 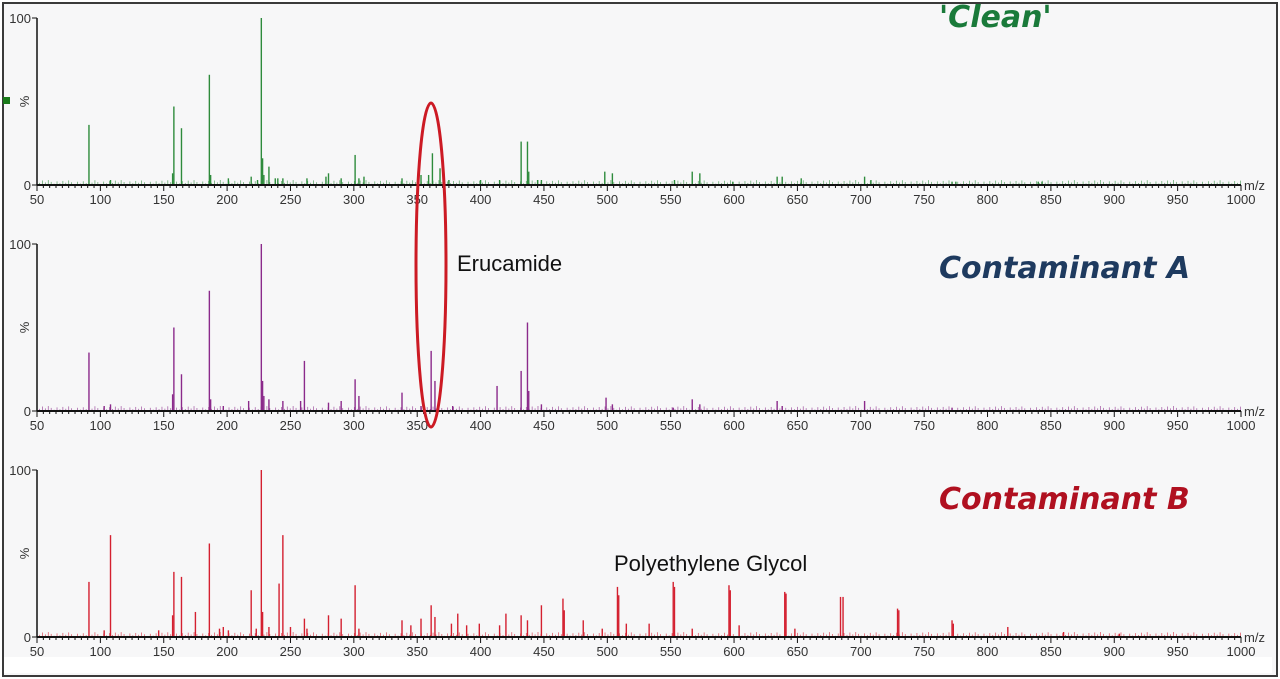 I want to click on annotation-erucamide: Erucamide, so click(x=510, y=263).